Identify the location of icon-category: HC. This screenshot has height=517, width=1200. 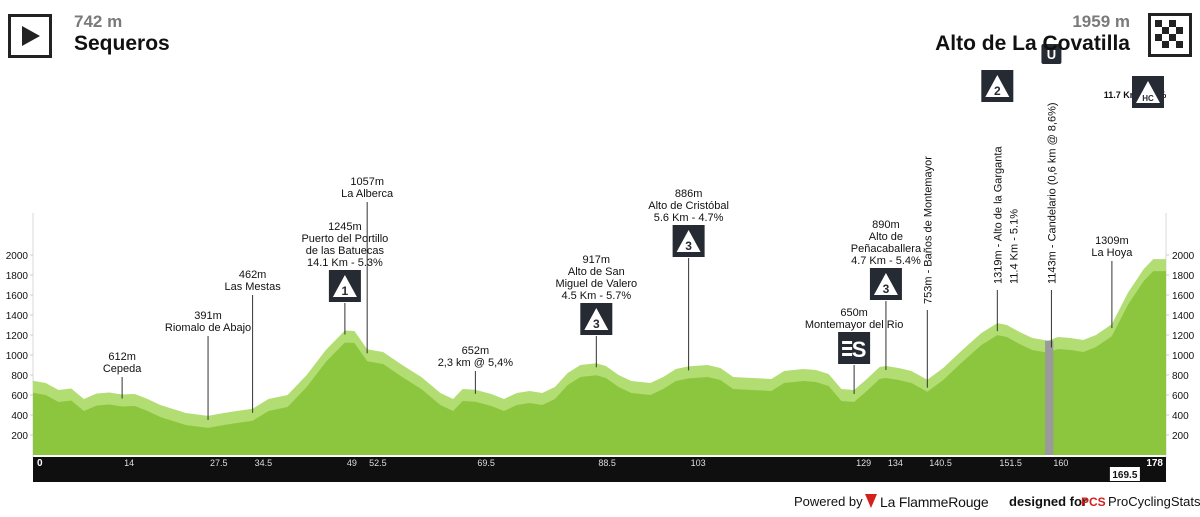
(1148, 98).